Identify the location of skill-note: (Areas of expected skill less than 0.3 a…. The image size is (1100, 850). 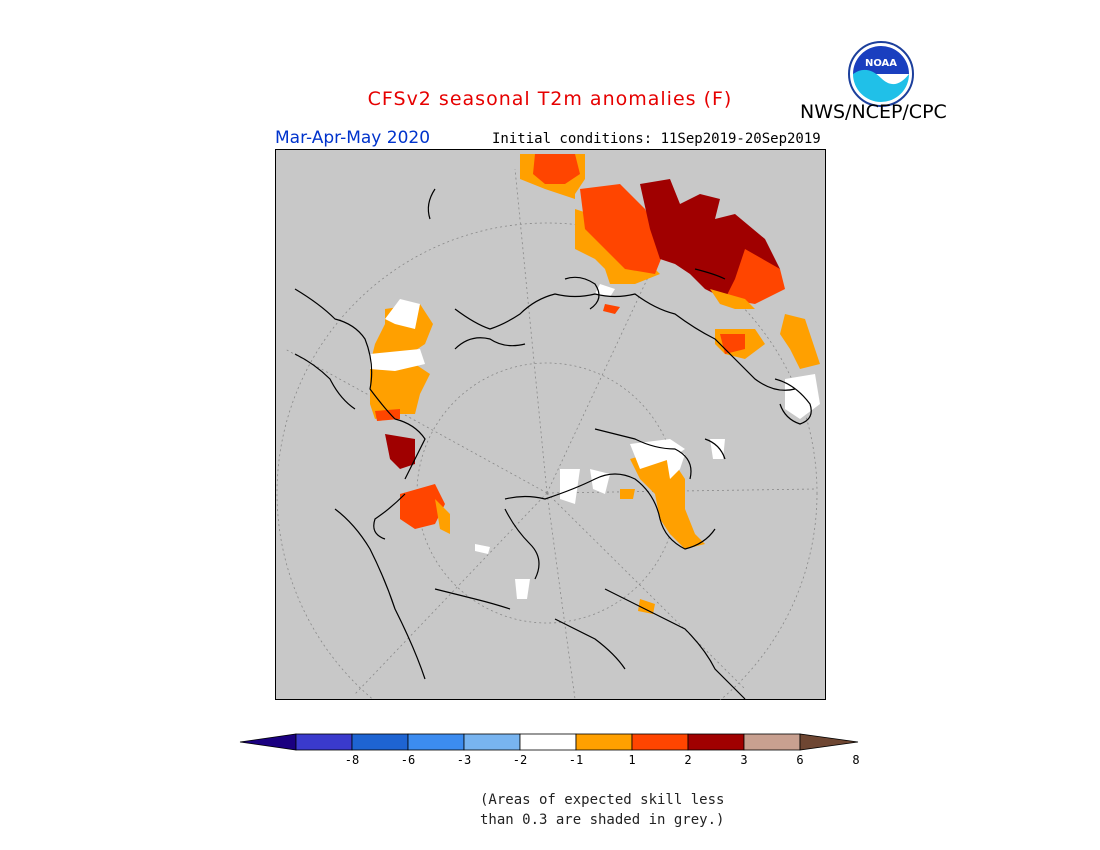
(602, 810).